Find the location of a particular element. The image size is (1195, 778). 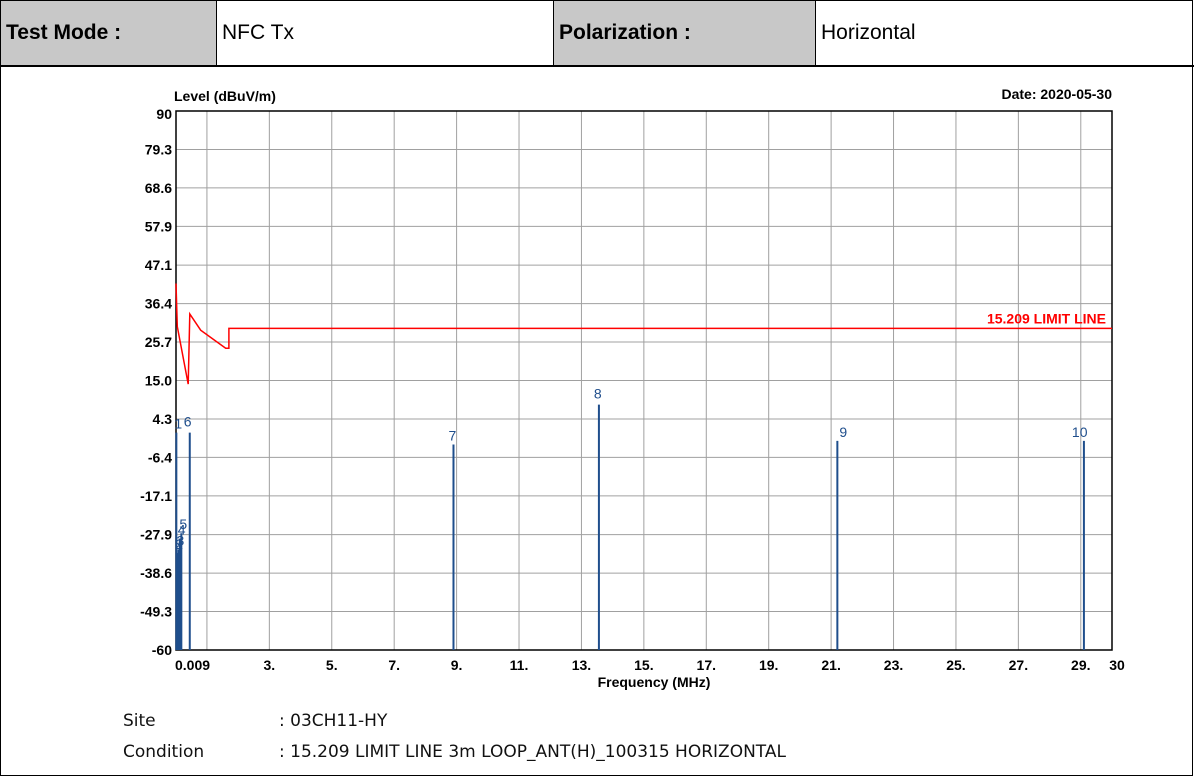

peak-label-8: 8 is located at coordinates (598, 394).